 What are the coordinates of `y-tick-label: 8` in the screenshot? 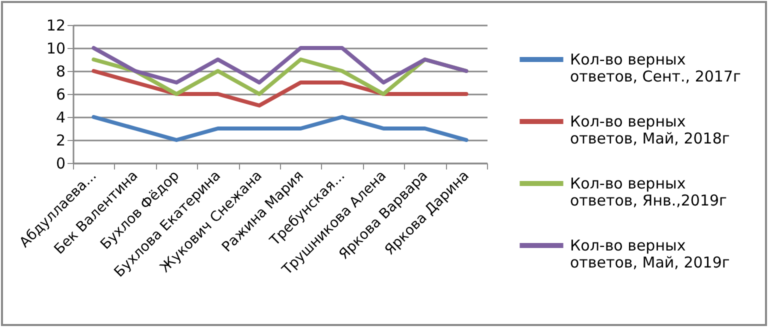 It's located at (61, 71).